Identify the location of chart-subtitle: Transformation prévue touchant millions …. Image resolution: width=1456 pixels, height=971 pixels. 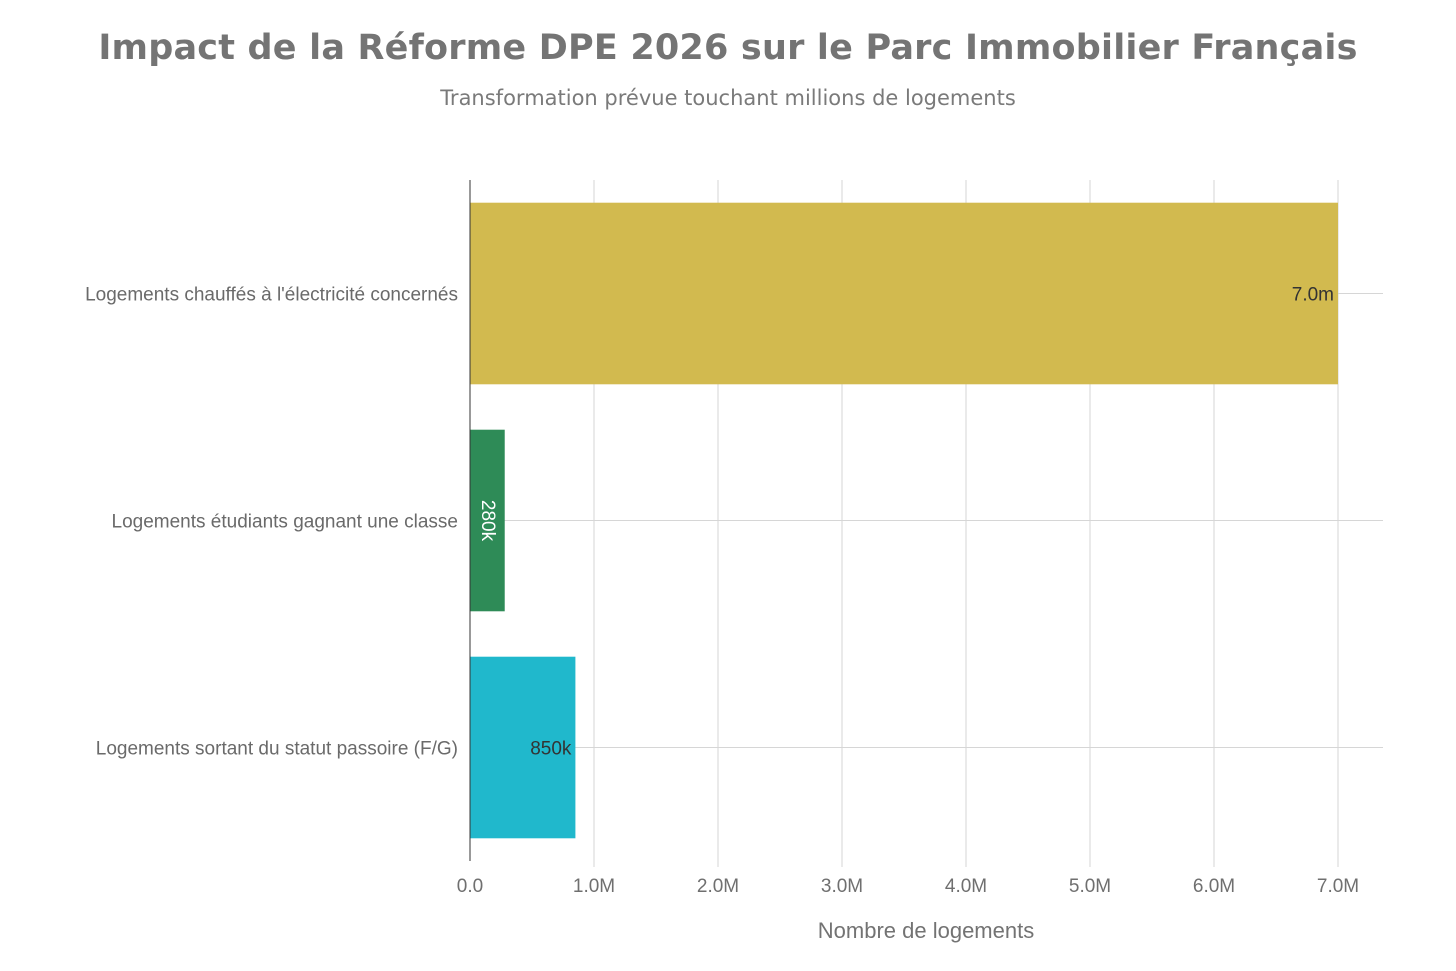
(728, 98).